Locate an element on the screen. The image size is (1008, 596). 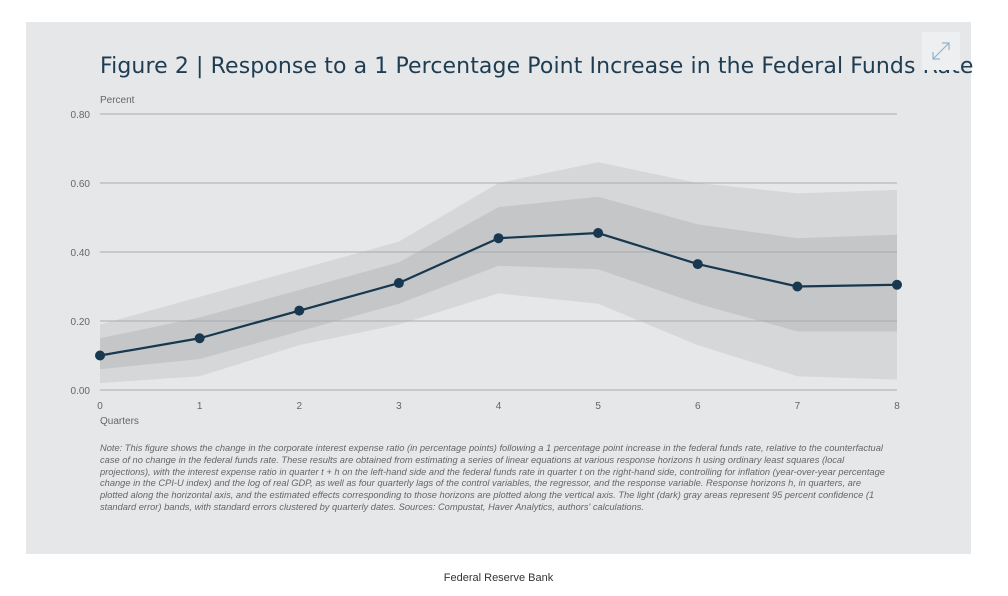
x-tick-label: 1 is located at coordinates (200, 406).